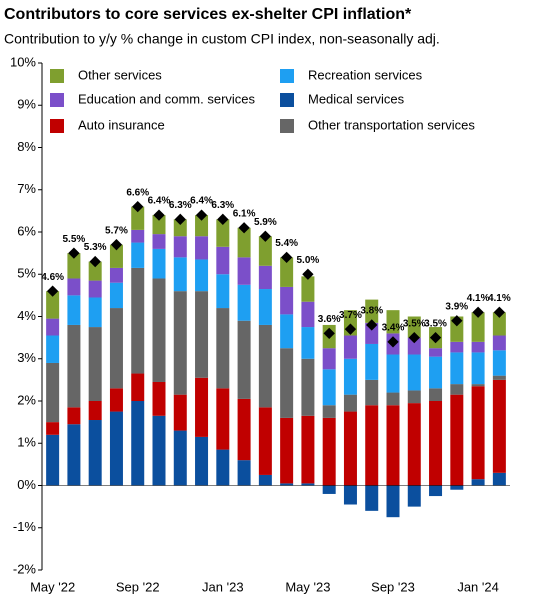  What do you see at coordinates (393, 327) in the screenshot?
I see `total-label: 3.4%` at bounding box center [393, 327].